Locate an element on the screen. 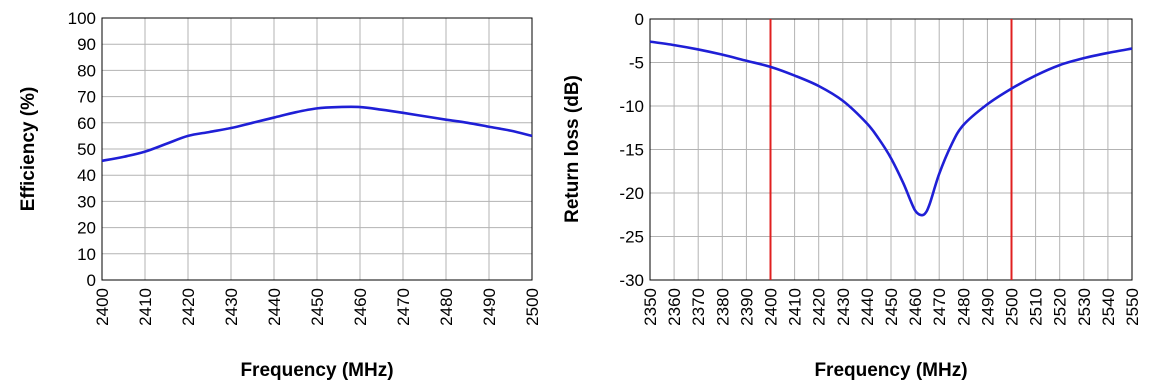  y-tick-label: 10 is located at coordinates (86, 254).